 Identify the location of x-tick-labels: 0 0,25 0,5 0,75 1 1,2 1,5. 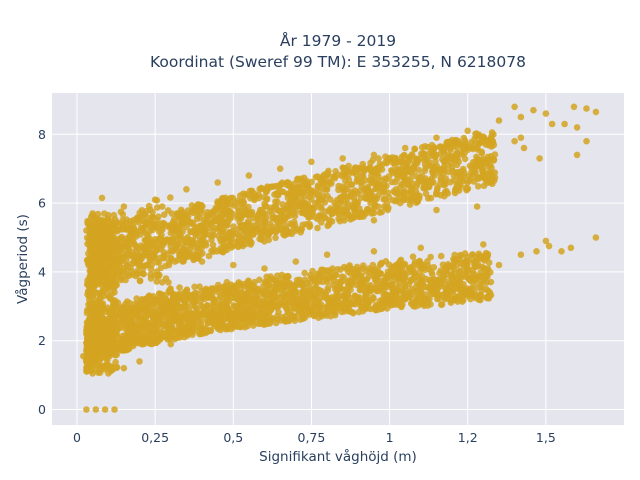
(314, 437).